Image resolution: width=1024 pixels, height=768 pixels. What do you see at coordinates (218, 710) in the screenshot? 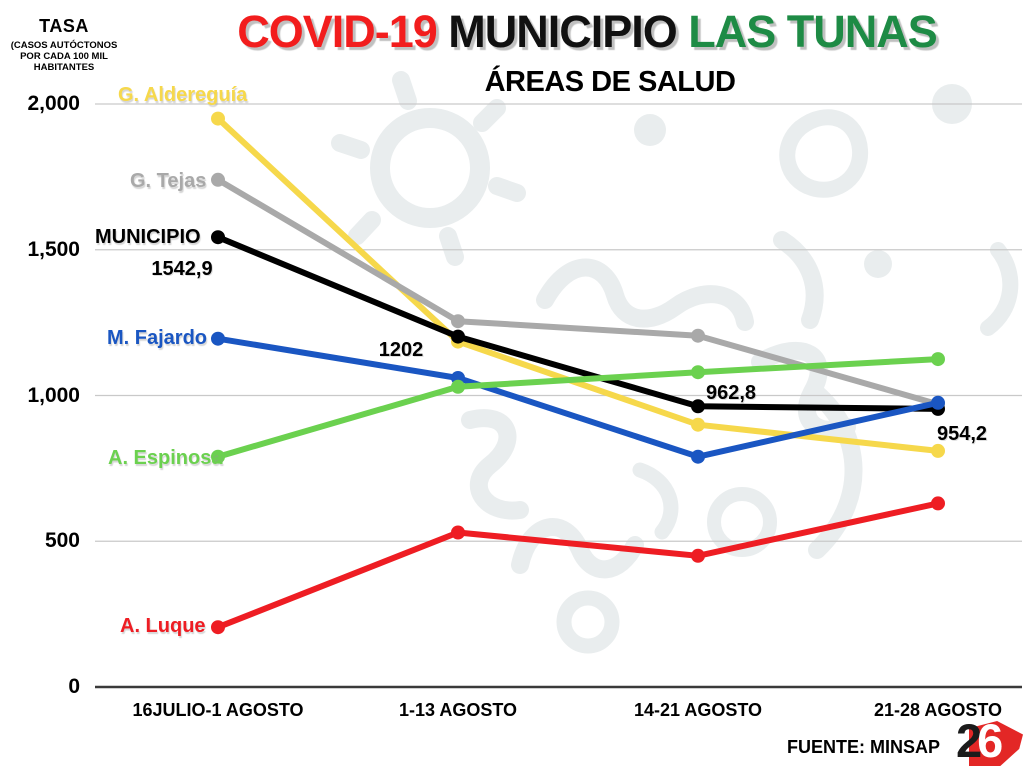
I see `x-label-period-1: 16JULIO-1 AGOSTO` at bounding box center [218, 710].